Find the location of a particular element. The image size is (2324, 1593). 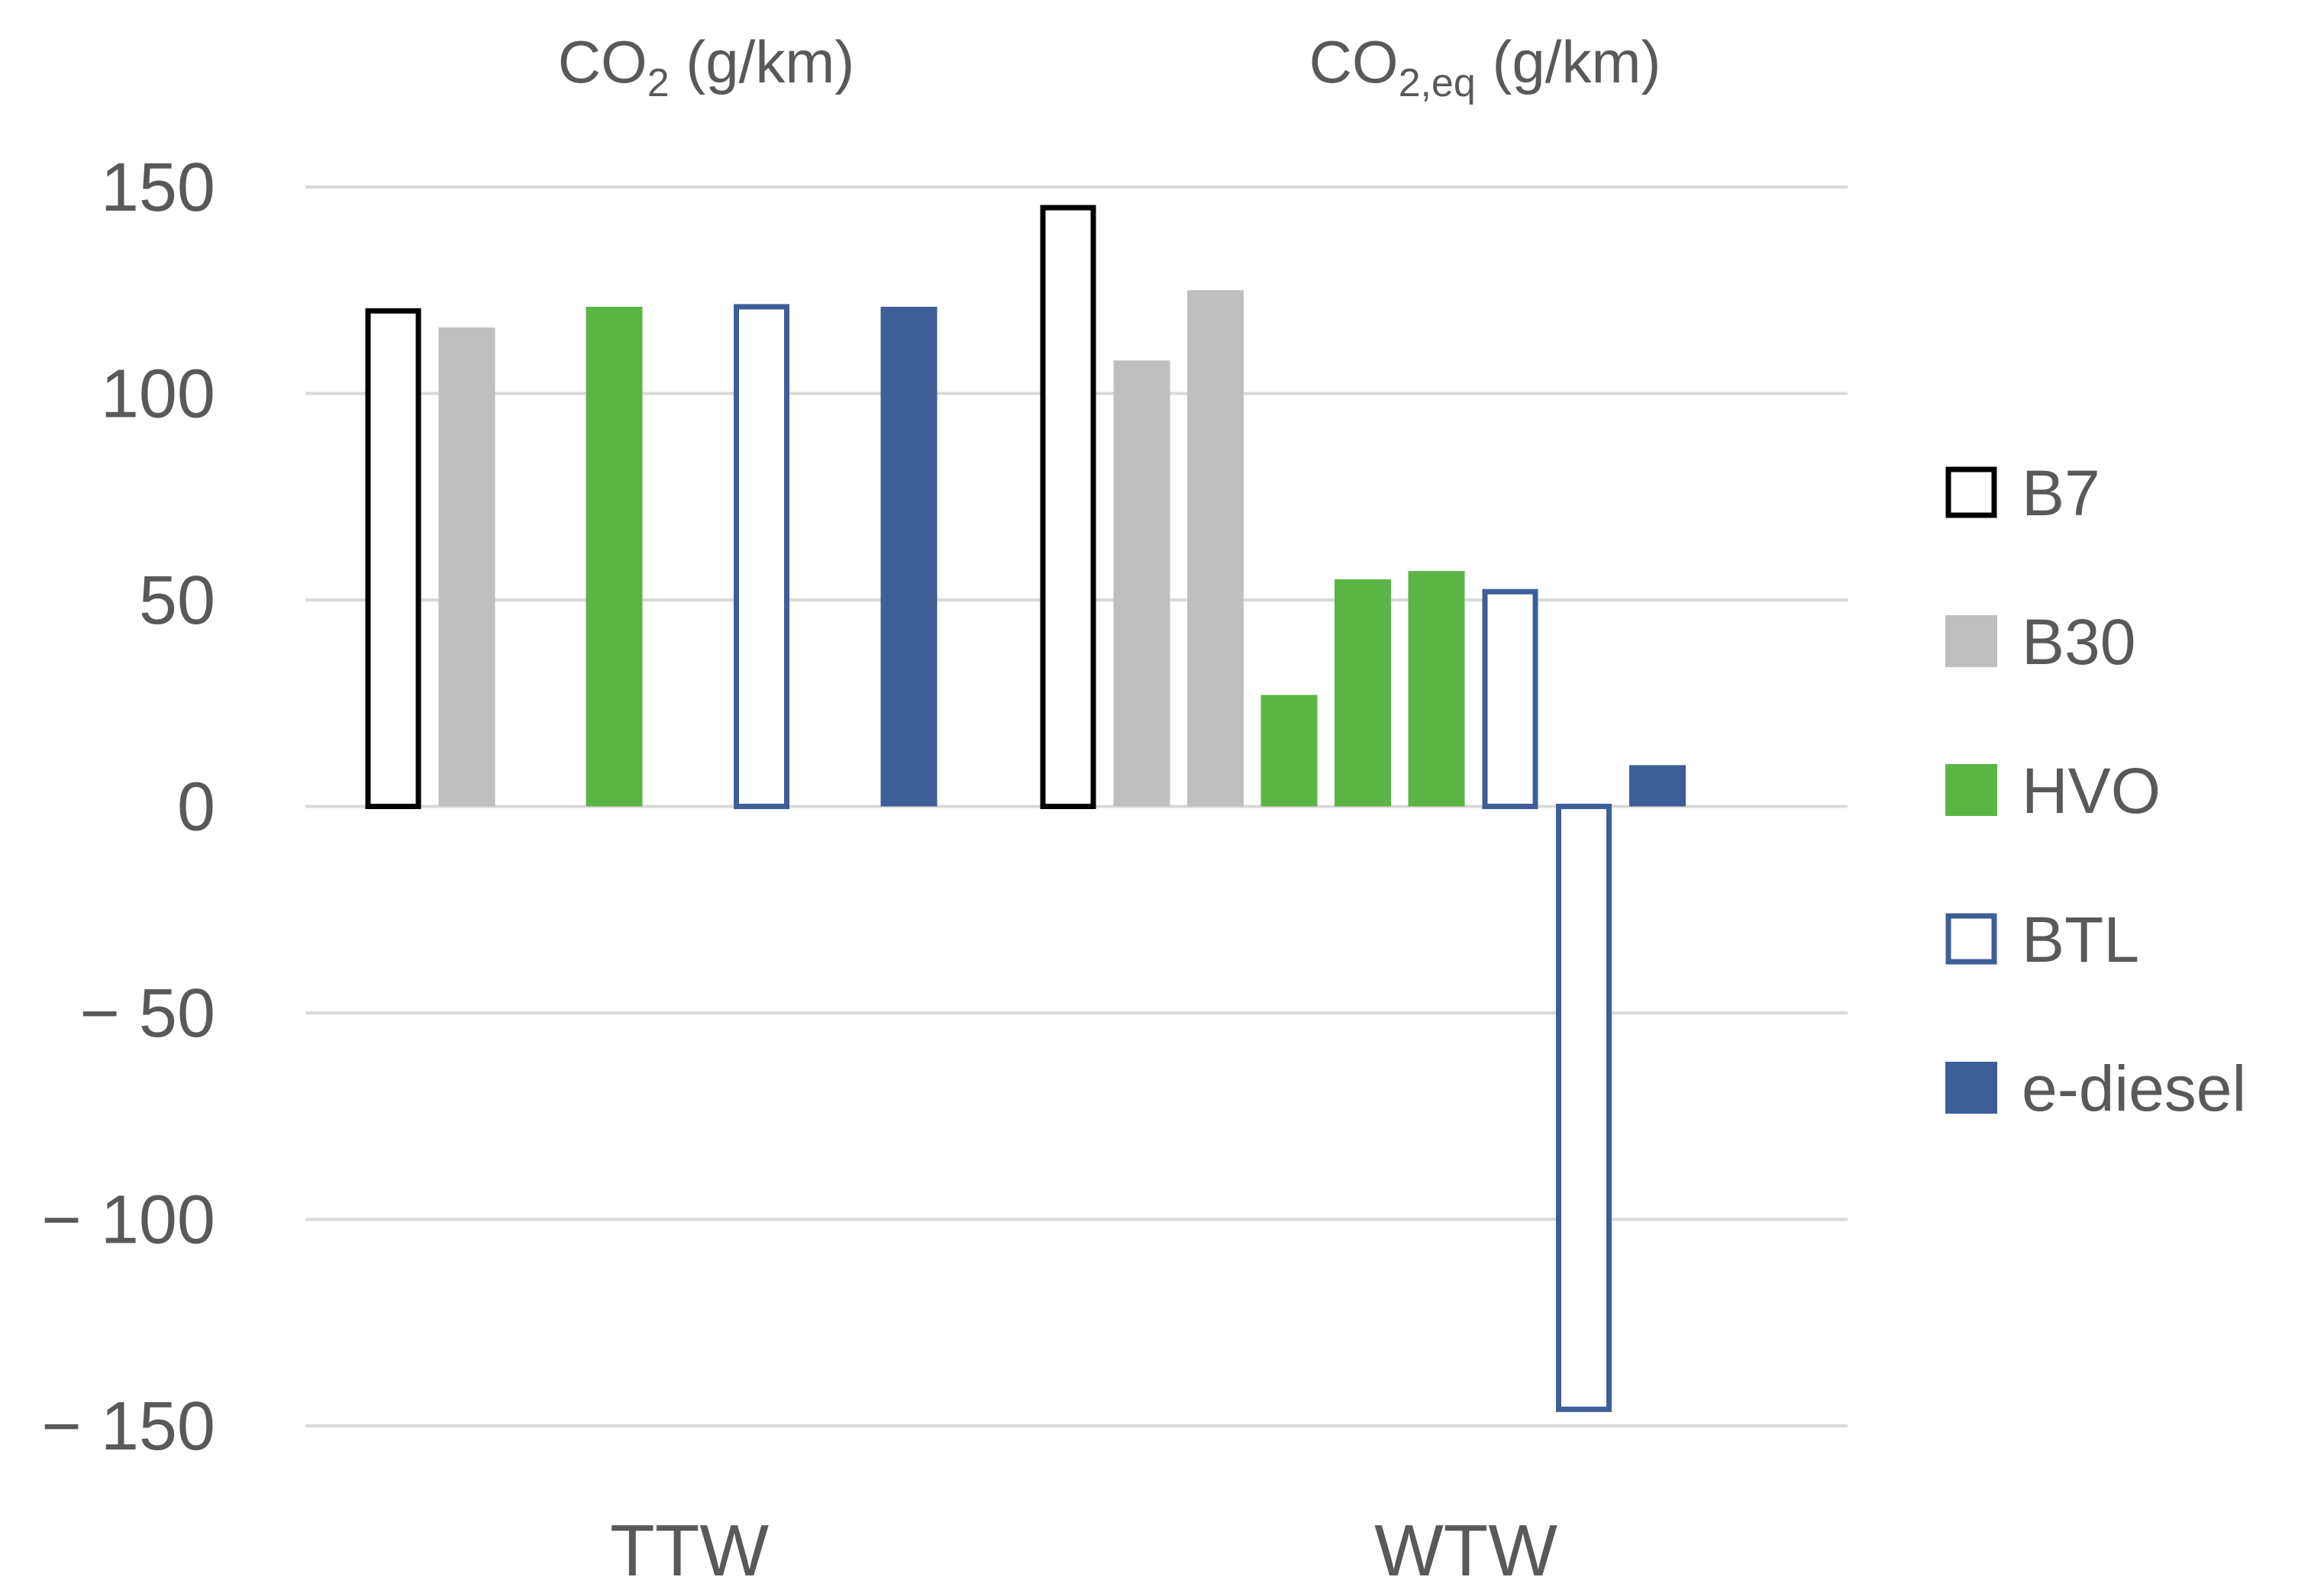

legend-label: HVO is located at coordinates (2091, 791).